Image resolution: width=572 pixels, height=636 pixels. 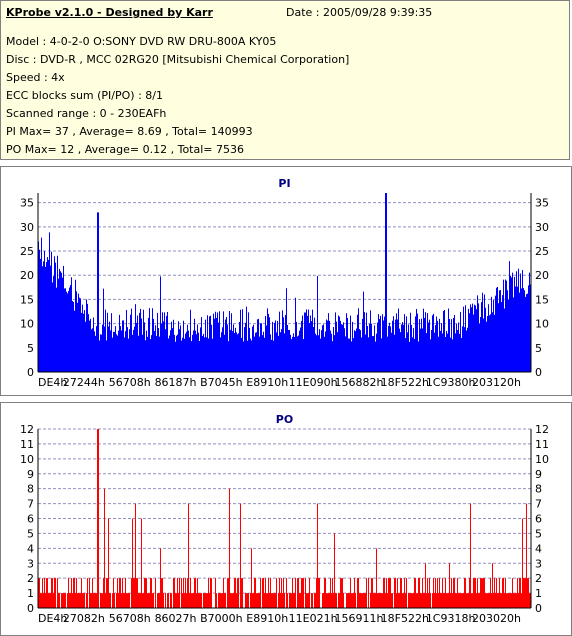 What do you see at coordinates (84, 95) in the screenshot?
I see `ecc-line: ECC blocks sum (PI/PO) : 8/1` at bounding box center [84, 95].